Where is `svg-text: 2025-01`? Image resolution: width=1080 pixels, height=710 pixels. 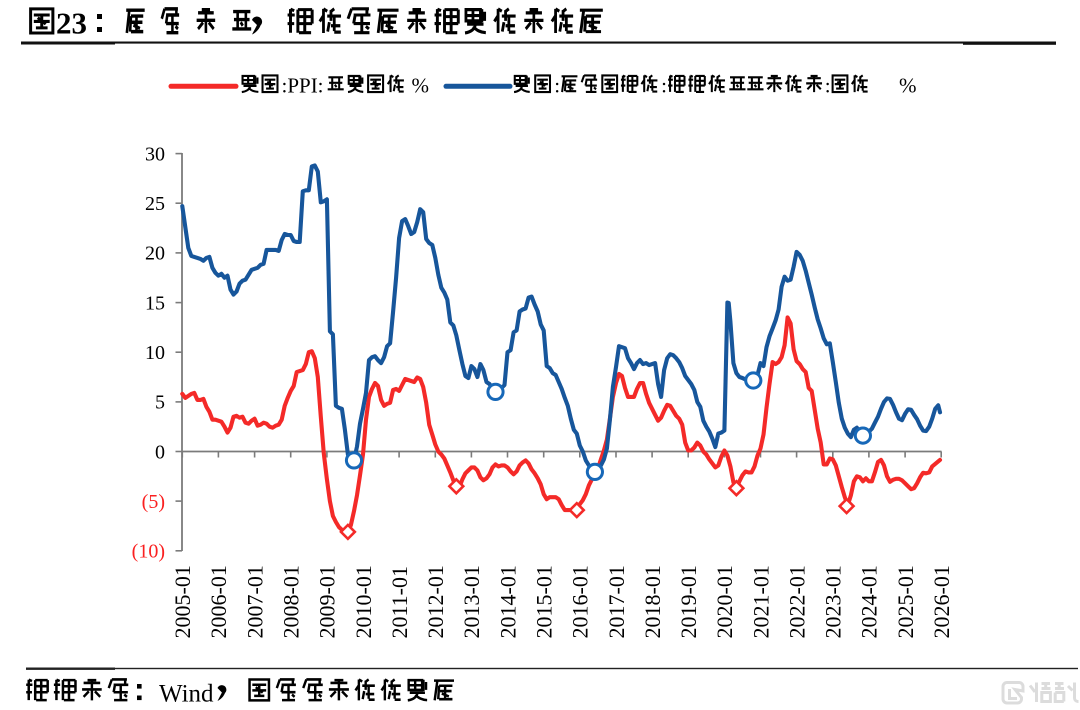 svg-text: 2025-01 is located at coordinates (905, 601).